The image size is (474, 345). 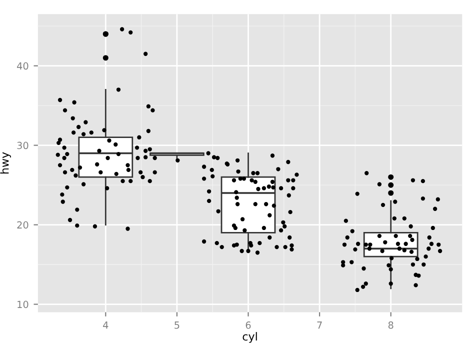 I want to click on y-tick-label: 40, so click(x=22, y=66).